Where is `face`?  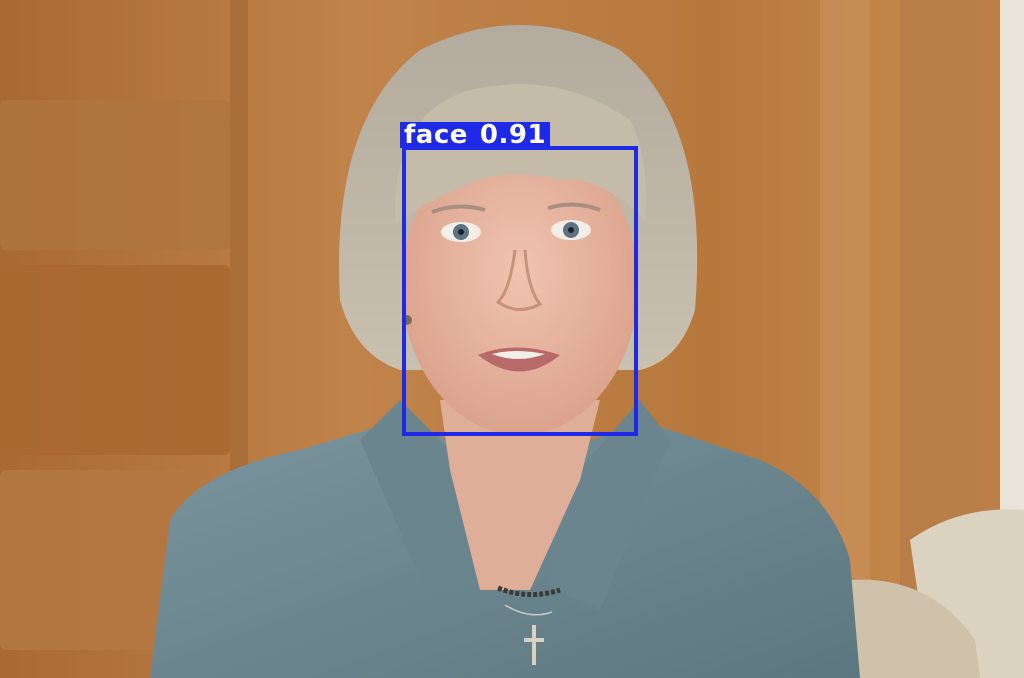
face is located at coordinates (520, 285).